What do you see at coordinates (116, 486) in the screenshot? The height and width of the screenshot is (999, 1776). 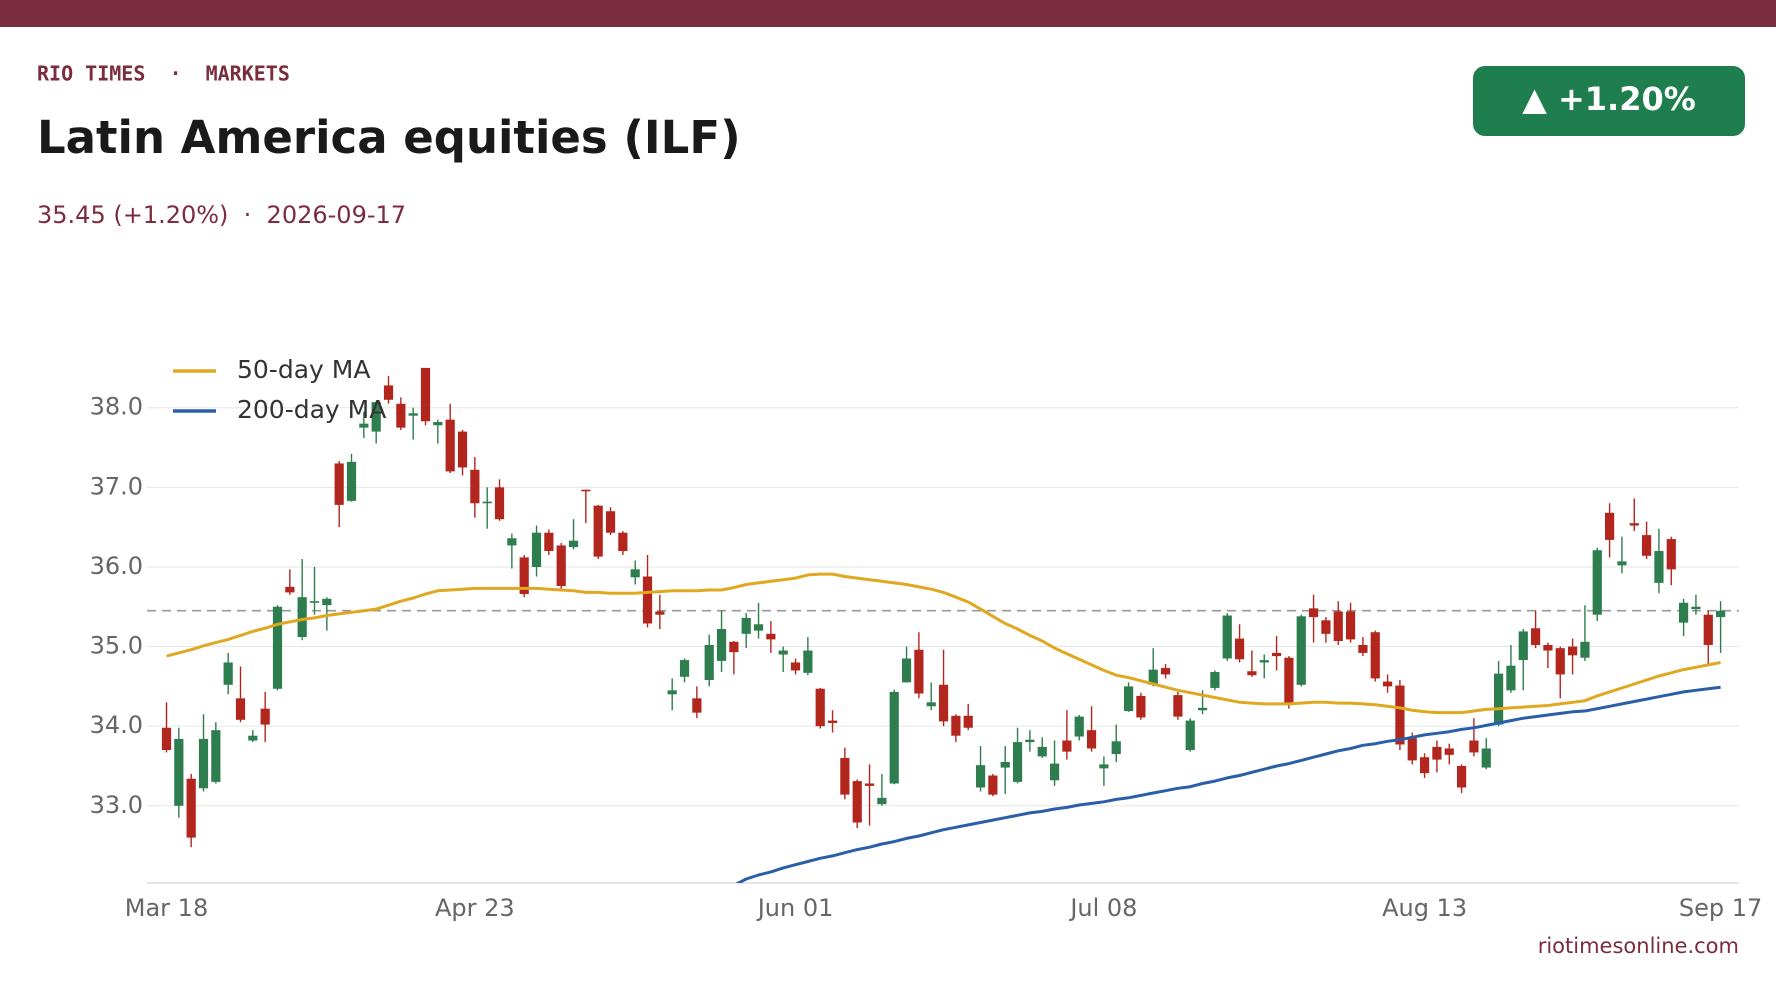 I see `y-tick-label: 37.0` at bounding box center [116, 486].